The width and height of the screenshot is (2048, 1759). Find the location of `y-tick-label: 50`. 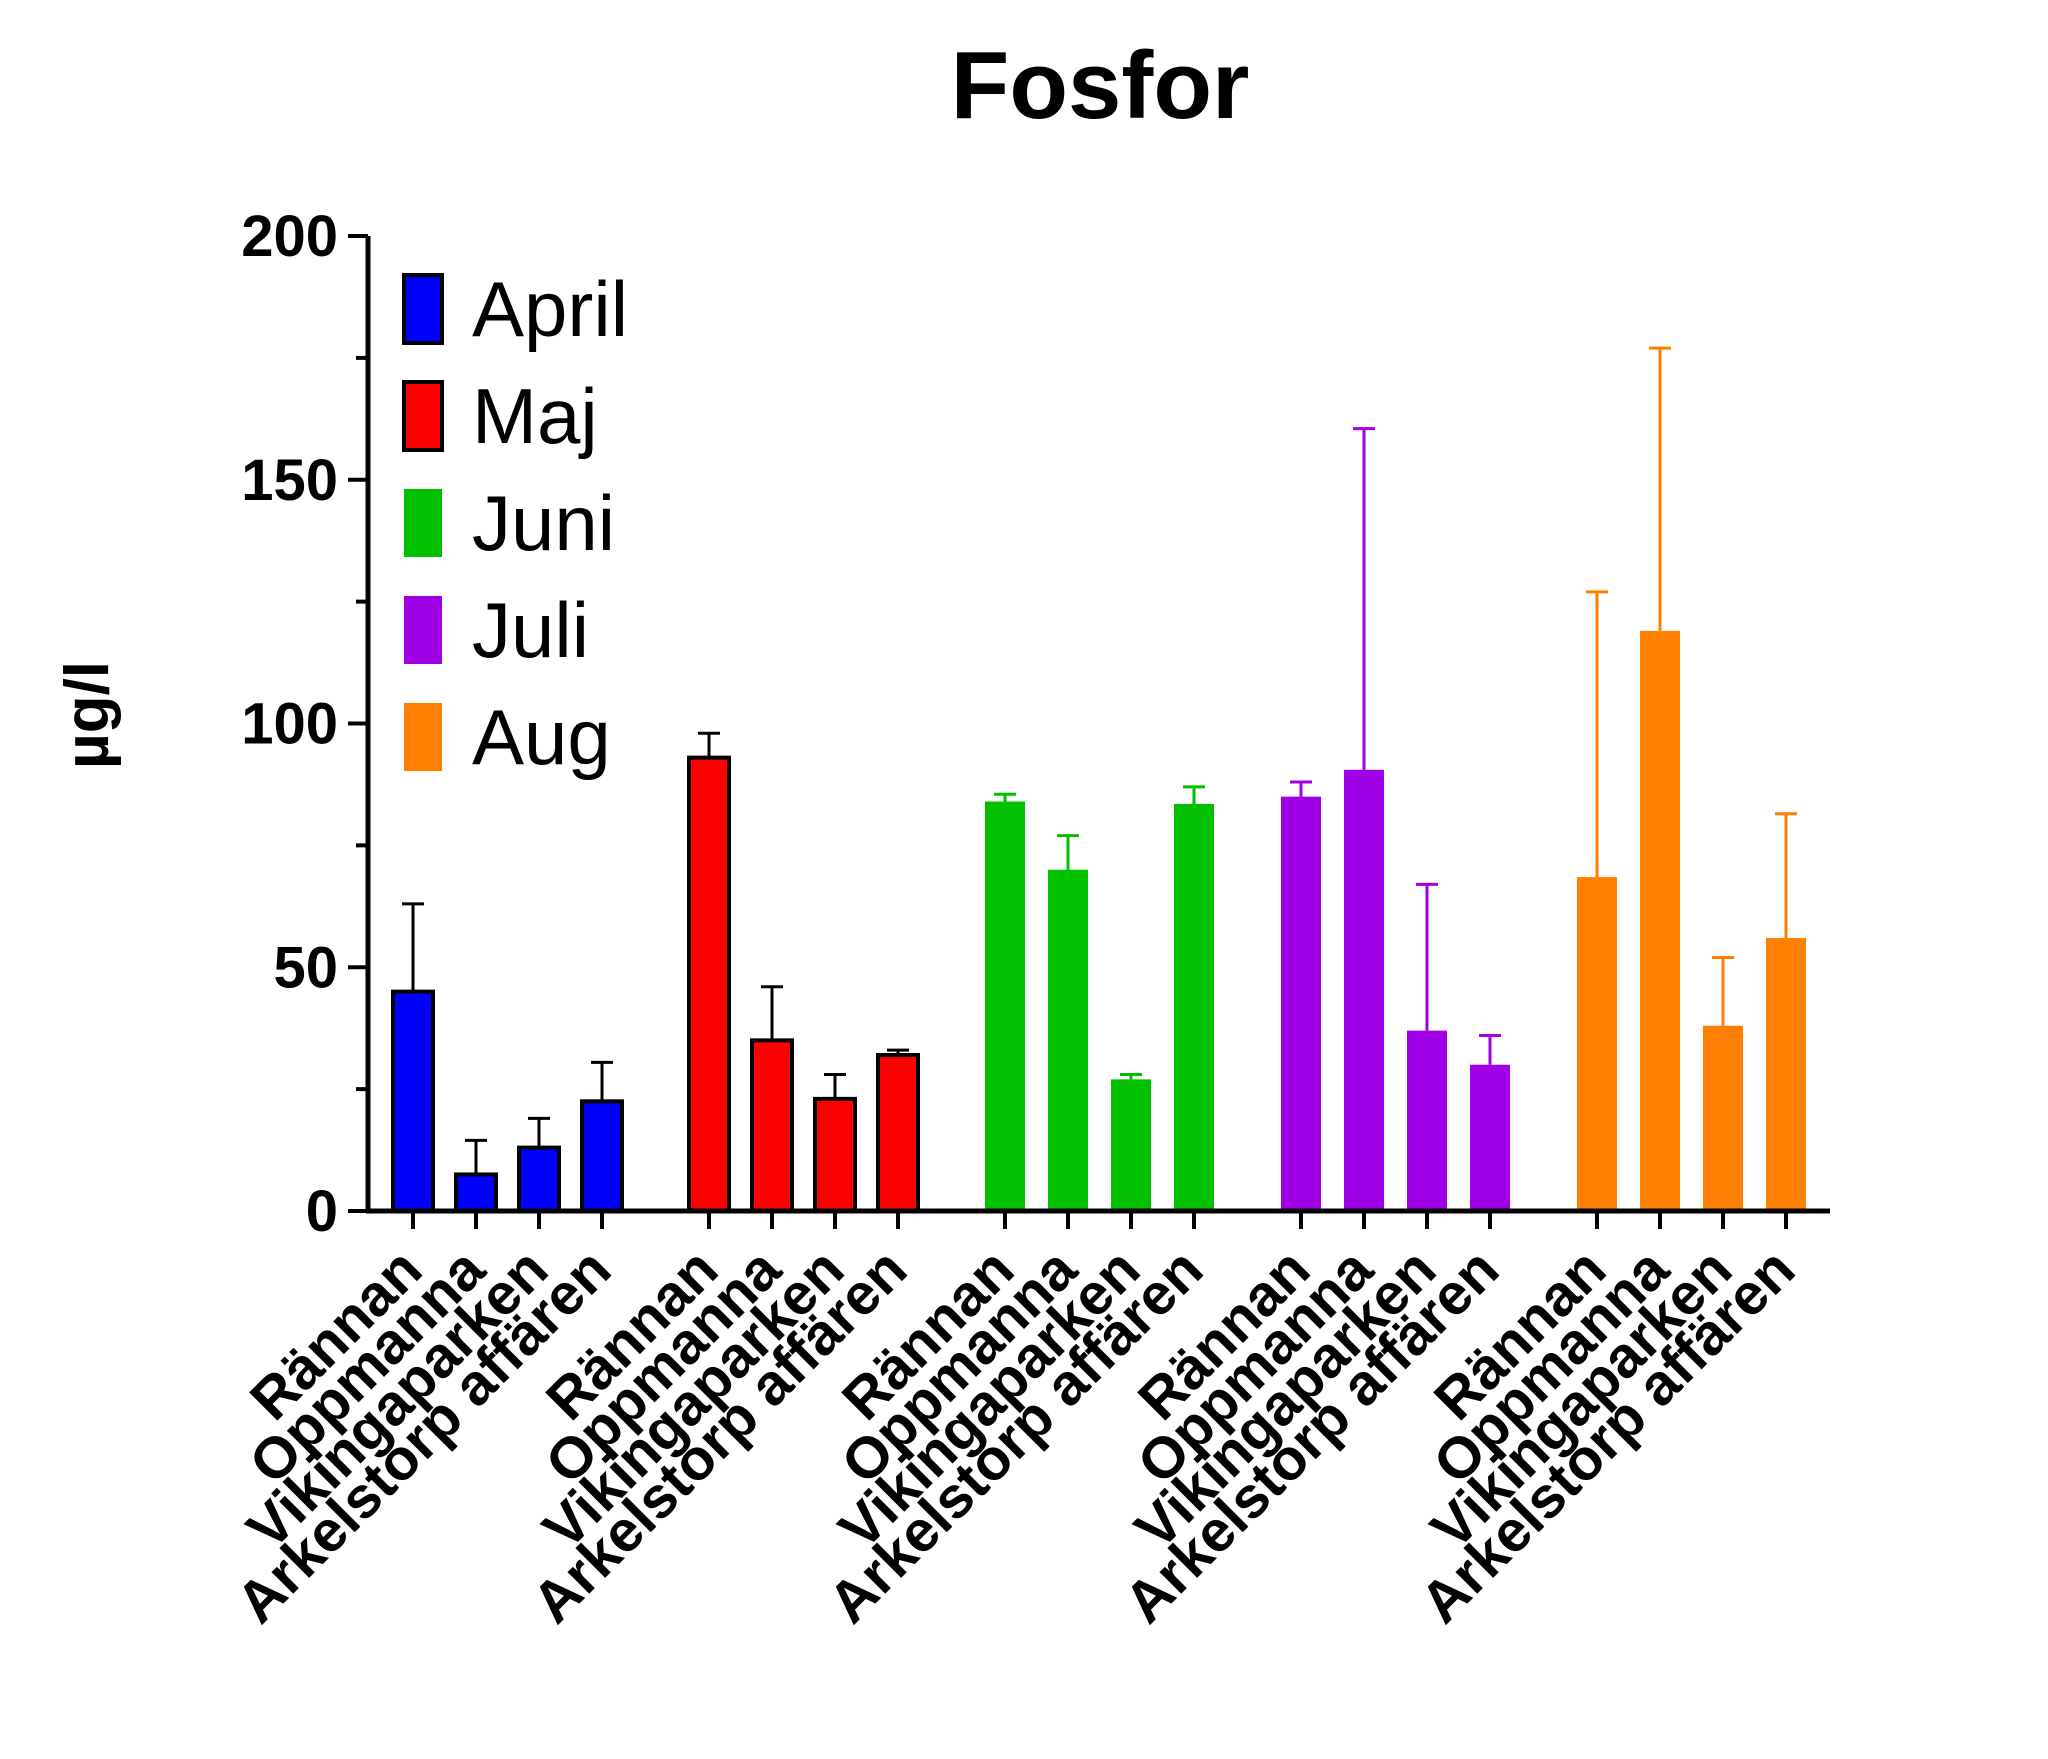

y-tick-label: 50 is located at coordinates (305, 967).